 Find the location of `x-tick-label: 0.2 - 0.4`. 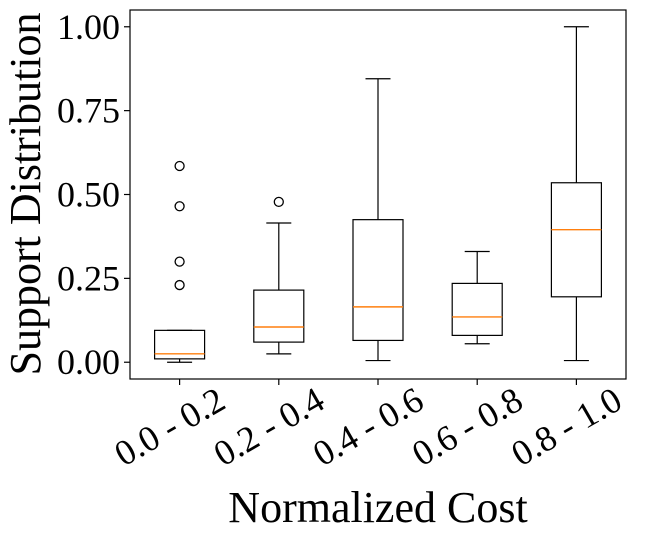

x-tick-label: 0.2 - 0.4 is located at coordinates (269, 426).